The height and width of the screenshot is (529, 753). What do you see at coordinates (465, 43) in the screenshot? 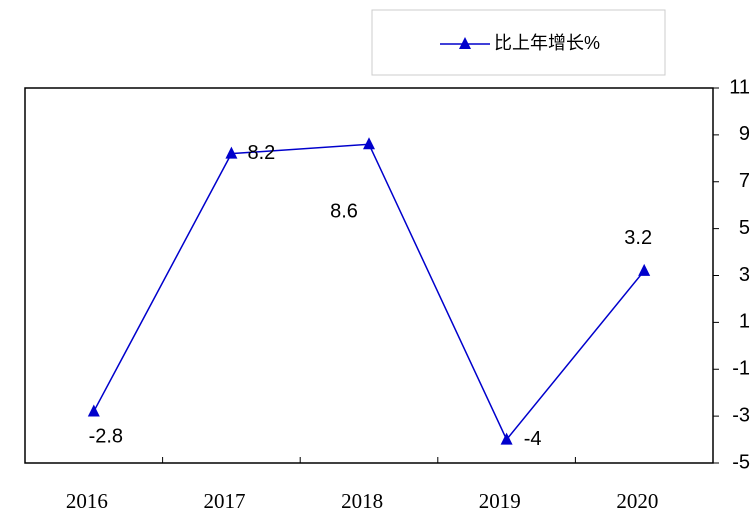
I see `legend-marker` at bounding box center [465, 43].